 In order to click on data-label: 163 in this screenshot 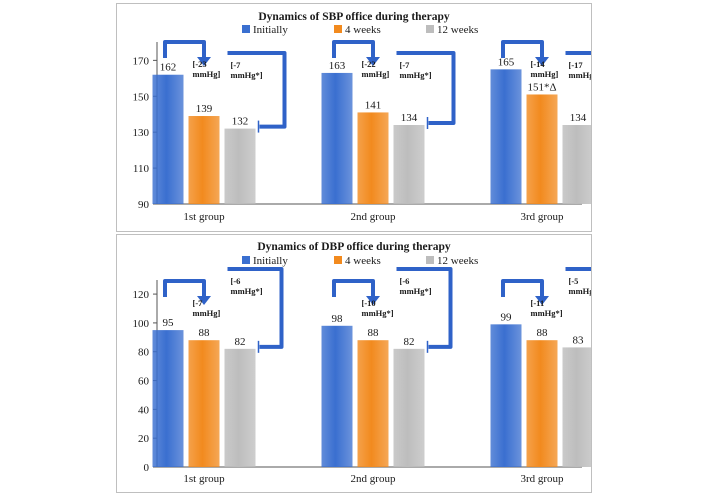, I will do `click(337, 66)`.